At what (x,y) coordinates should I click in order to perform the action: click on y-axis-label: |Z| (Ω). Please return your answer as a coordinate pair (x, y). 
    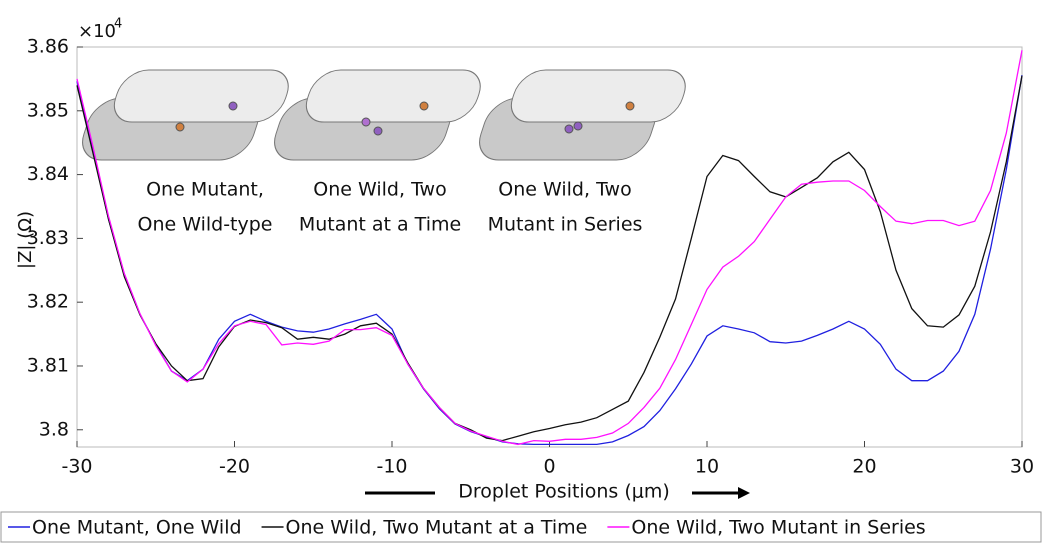
    Looking at the image, I should click on (25, 240).